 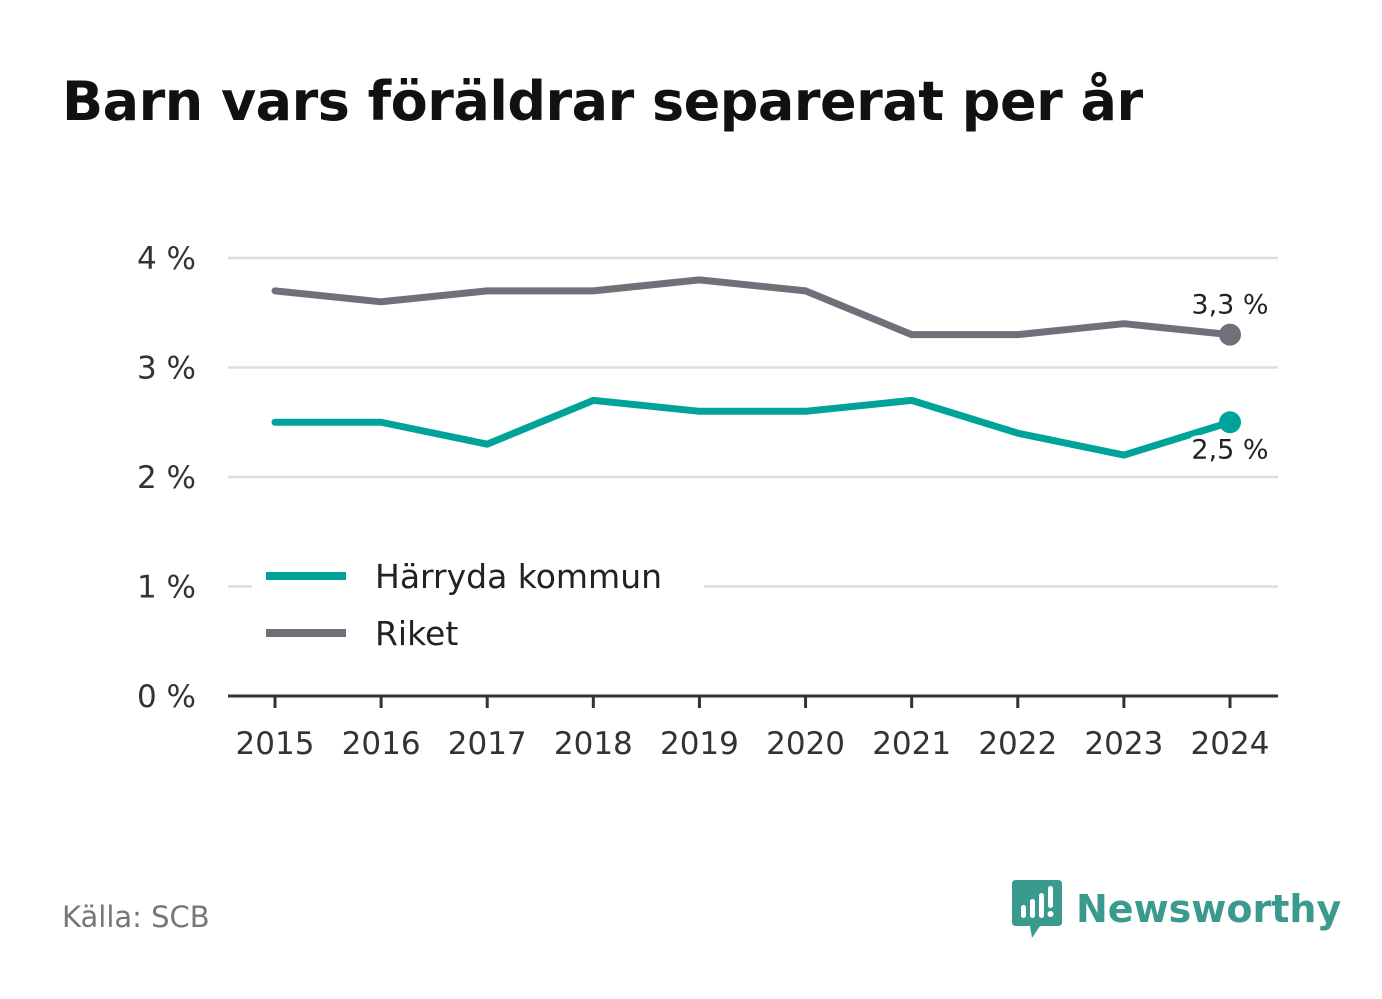 I want to click on brand-name: Newsworthy, so click(x=1209, y=909).